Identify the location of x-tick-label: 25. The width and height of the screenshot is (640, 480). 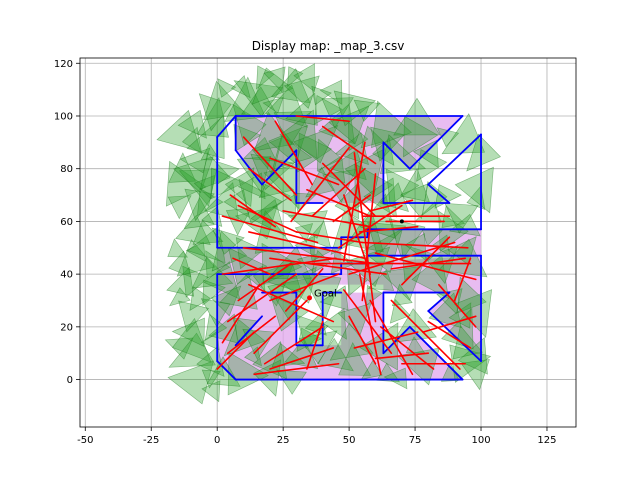
(283, 440).